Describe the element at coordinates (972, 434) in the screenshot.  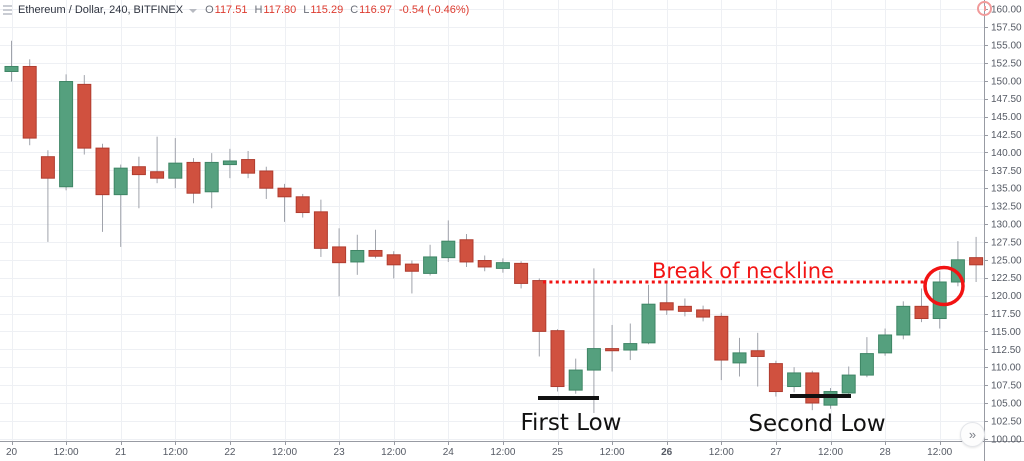
I see `scroll-to-latest-button: »` at that location.